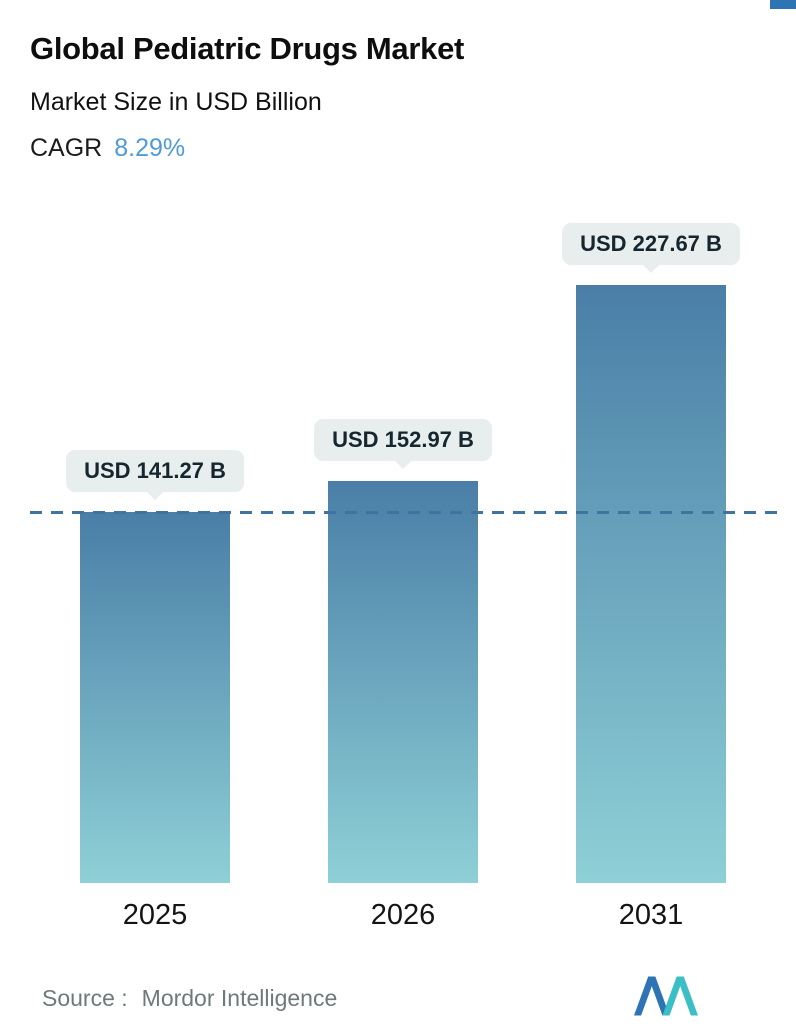  What do you see at coordinates (403, 440) in the screenshot?
I see `value-callout: USD 152.97 B` at bounding box center [403, 440].